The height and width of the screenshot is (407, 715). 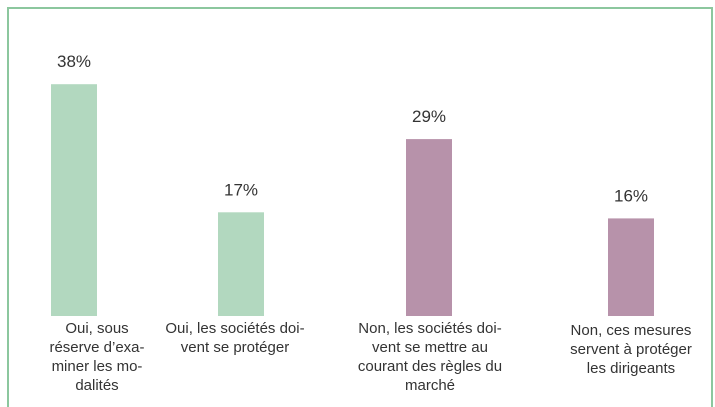 I want to click on value-label: 38%, so click(x=74, y=61).